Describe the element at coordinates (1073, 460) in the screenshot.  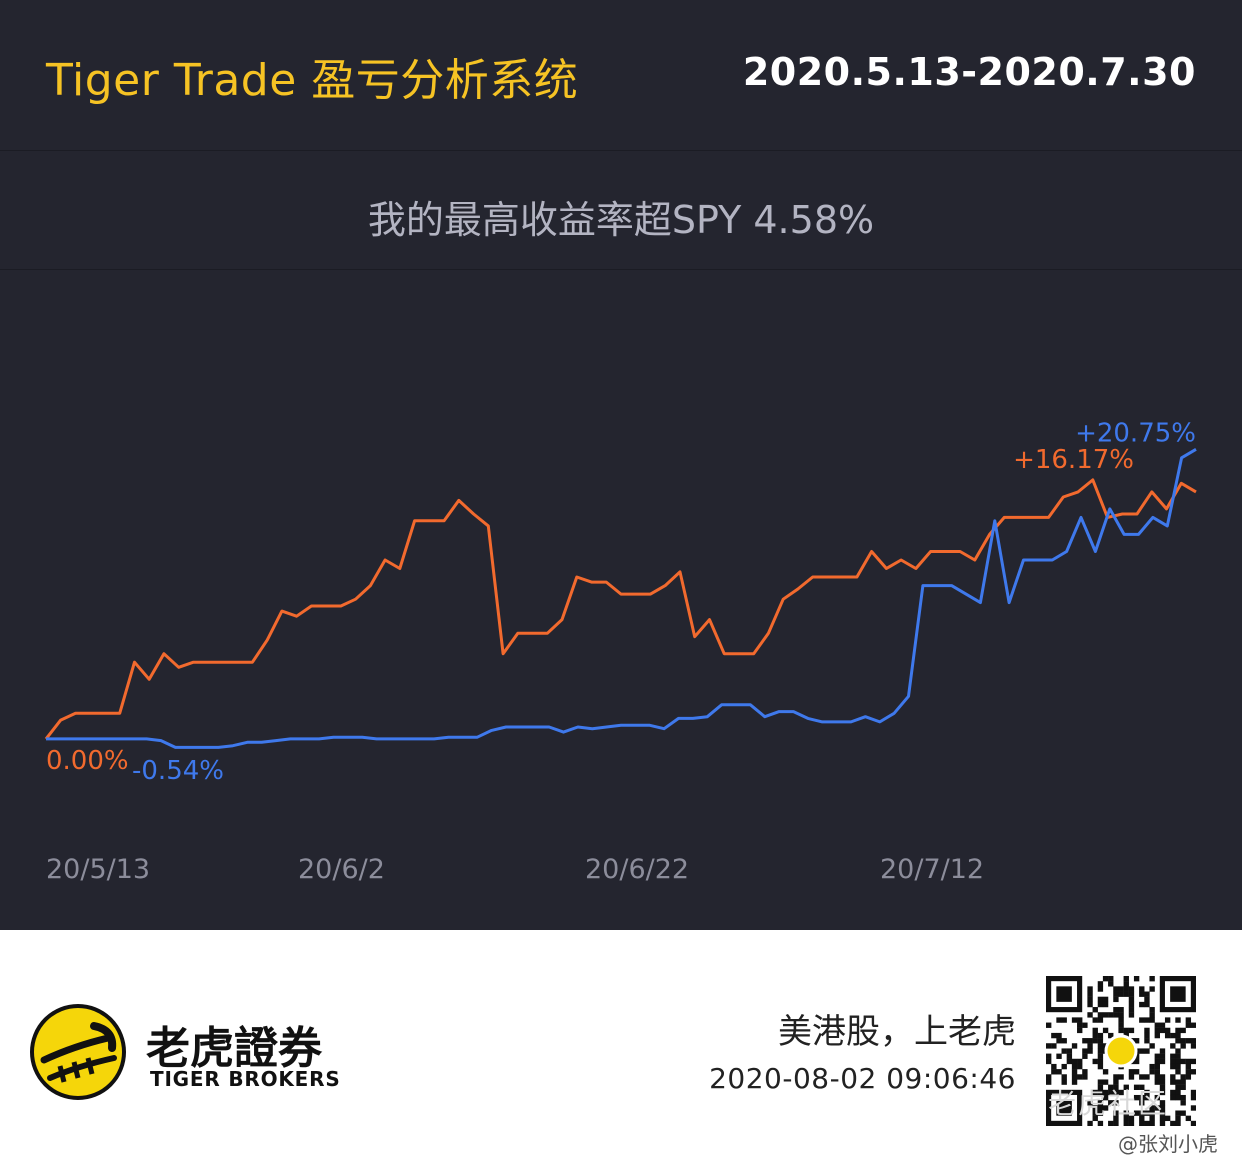
I see `series-0-end-label: +16.17%` at that location.